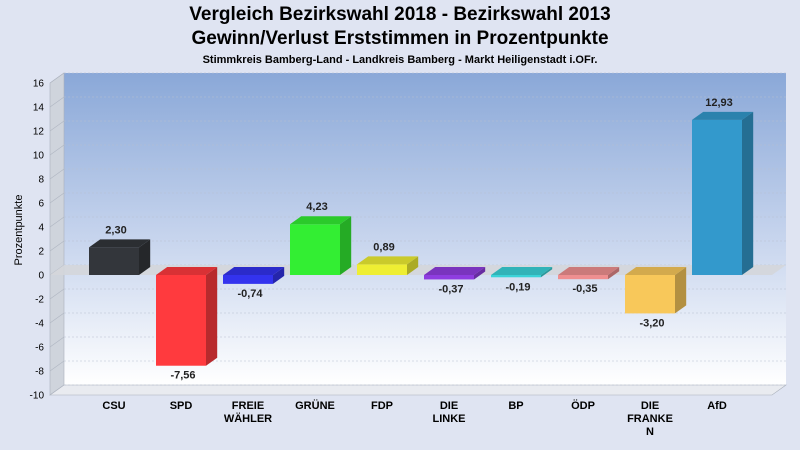  I want to click on x-tick-label: FDP, so click(382, 406).